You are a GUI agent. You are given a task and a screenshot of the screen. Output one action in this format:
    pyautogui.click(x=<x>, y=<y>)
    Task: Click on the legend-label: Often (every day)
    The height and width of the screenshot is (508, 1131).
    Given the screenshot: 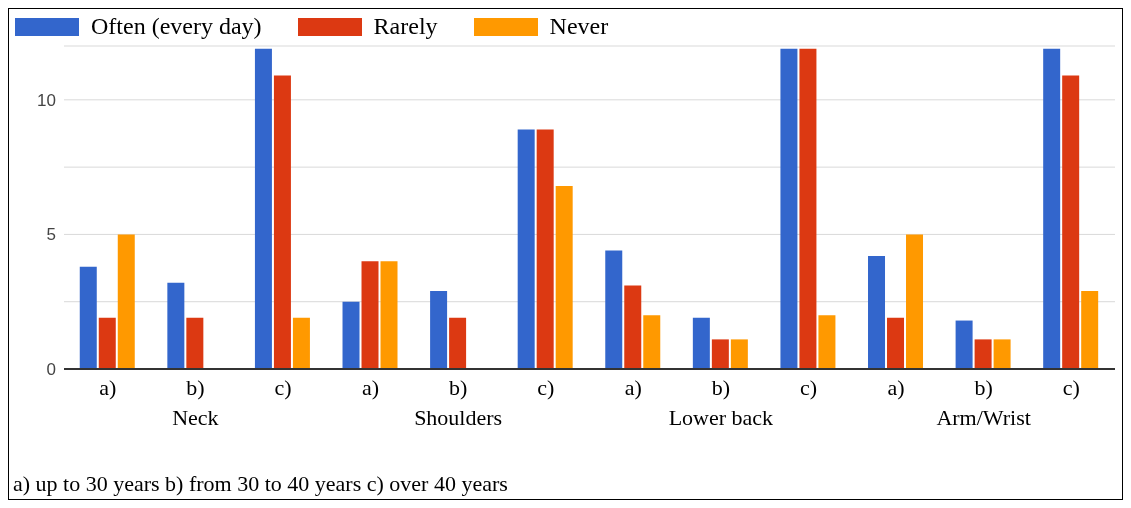 What is the action you would take?
    pyautogui.click(x=176, y=26)
    